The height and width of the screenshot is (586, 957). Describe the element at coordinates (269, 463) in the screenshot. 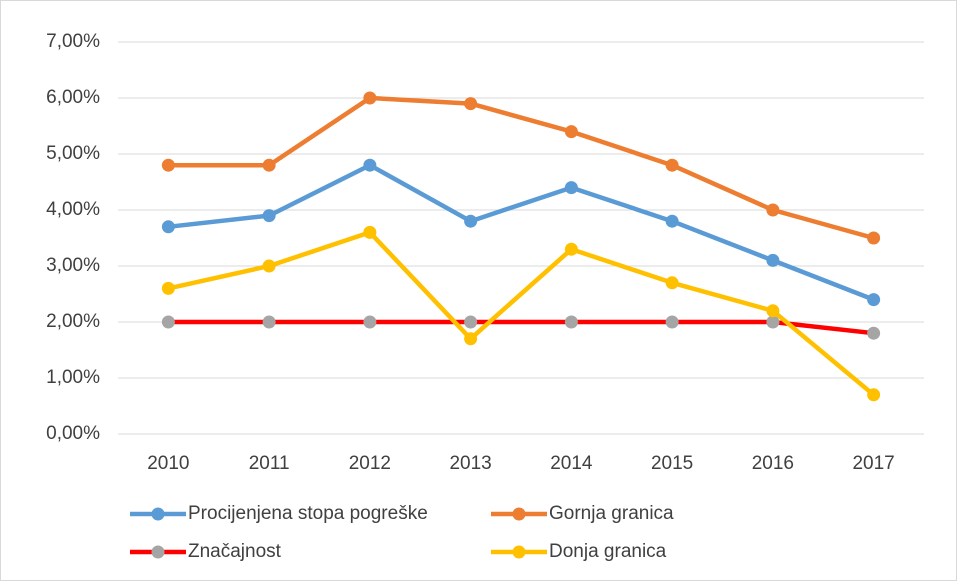

I see `x-tick-label: 2011` at that location.